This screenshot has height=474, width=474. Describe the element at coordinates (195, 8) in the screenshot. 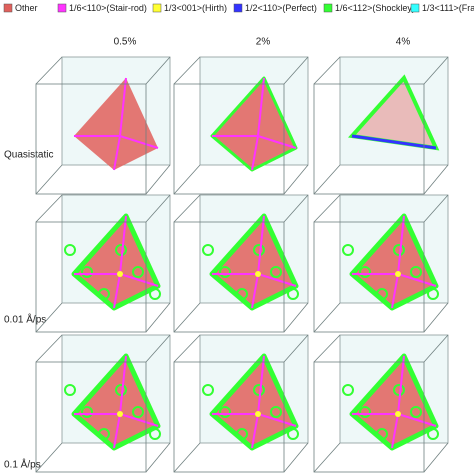

I see `legend-label: 1/3<001>(Hirth)` at that location.